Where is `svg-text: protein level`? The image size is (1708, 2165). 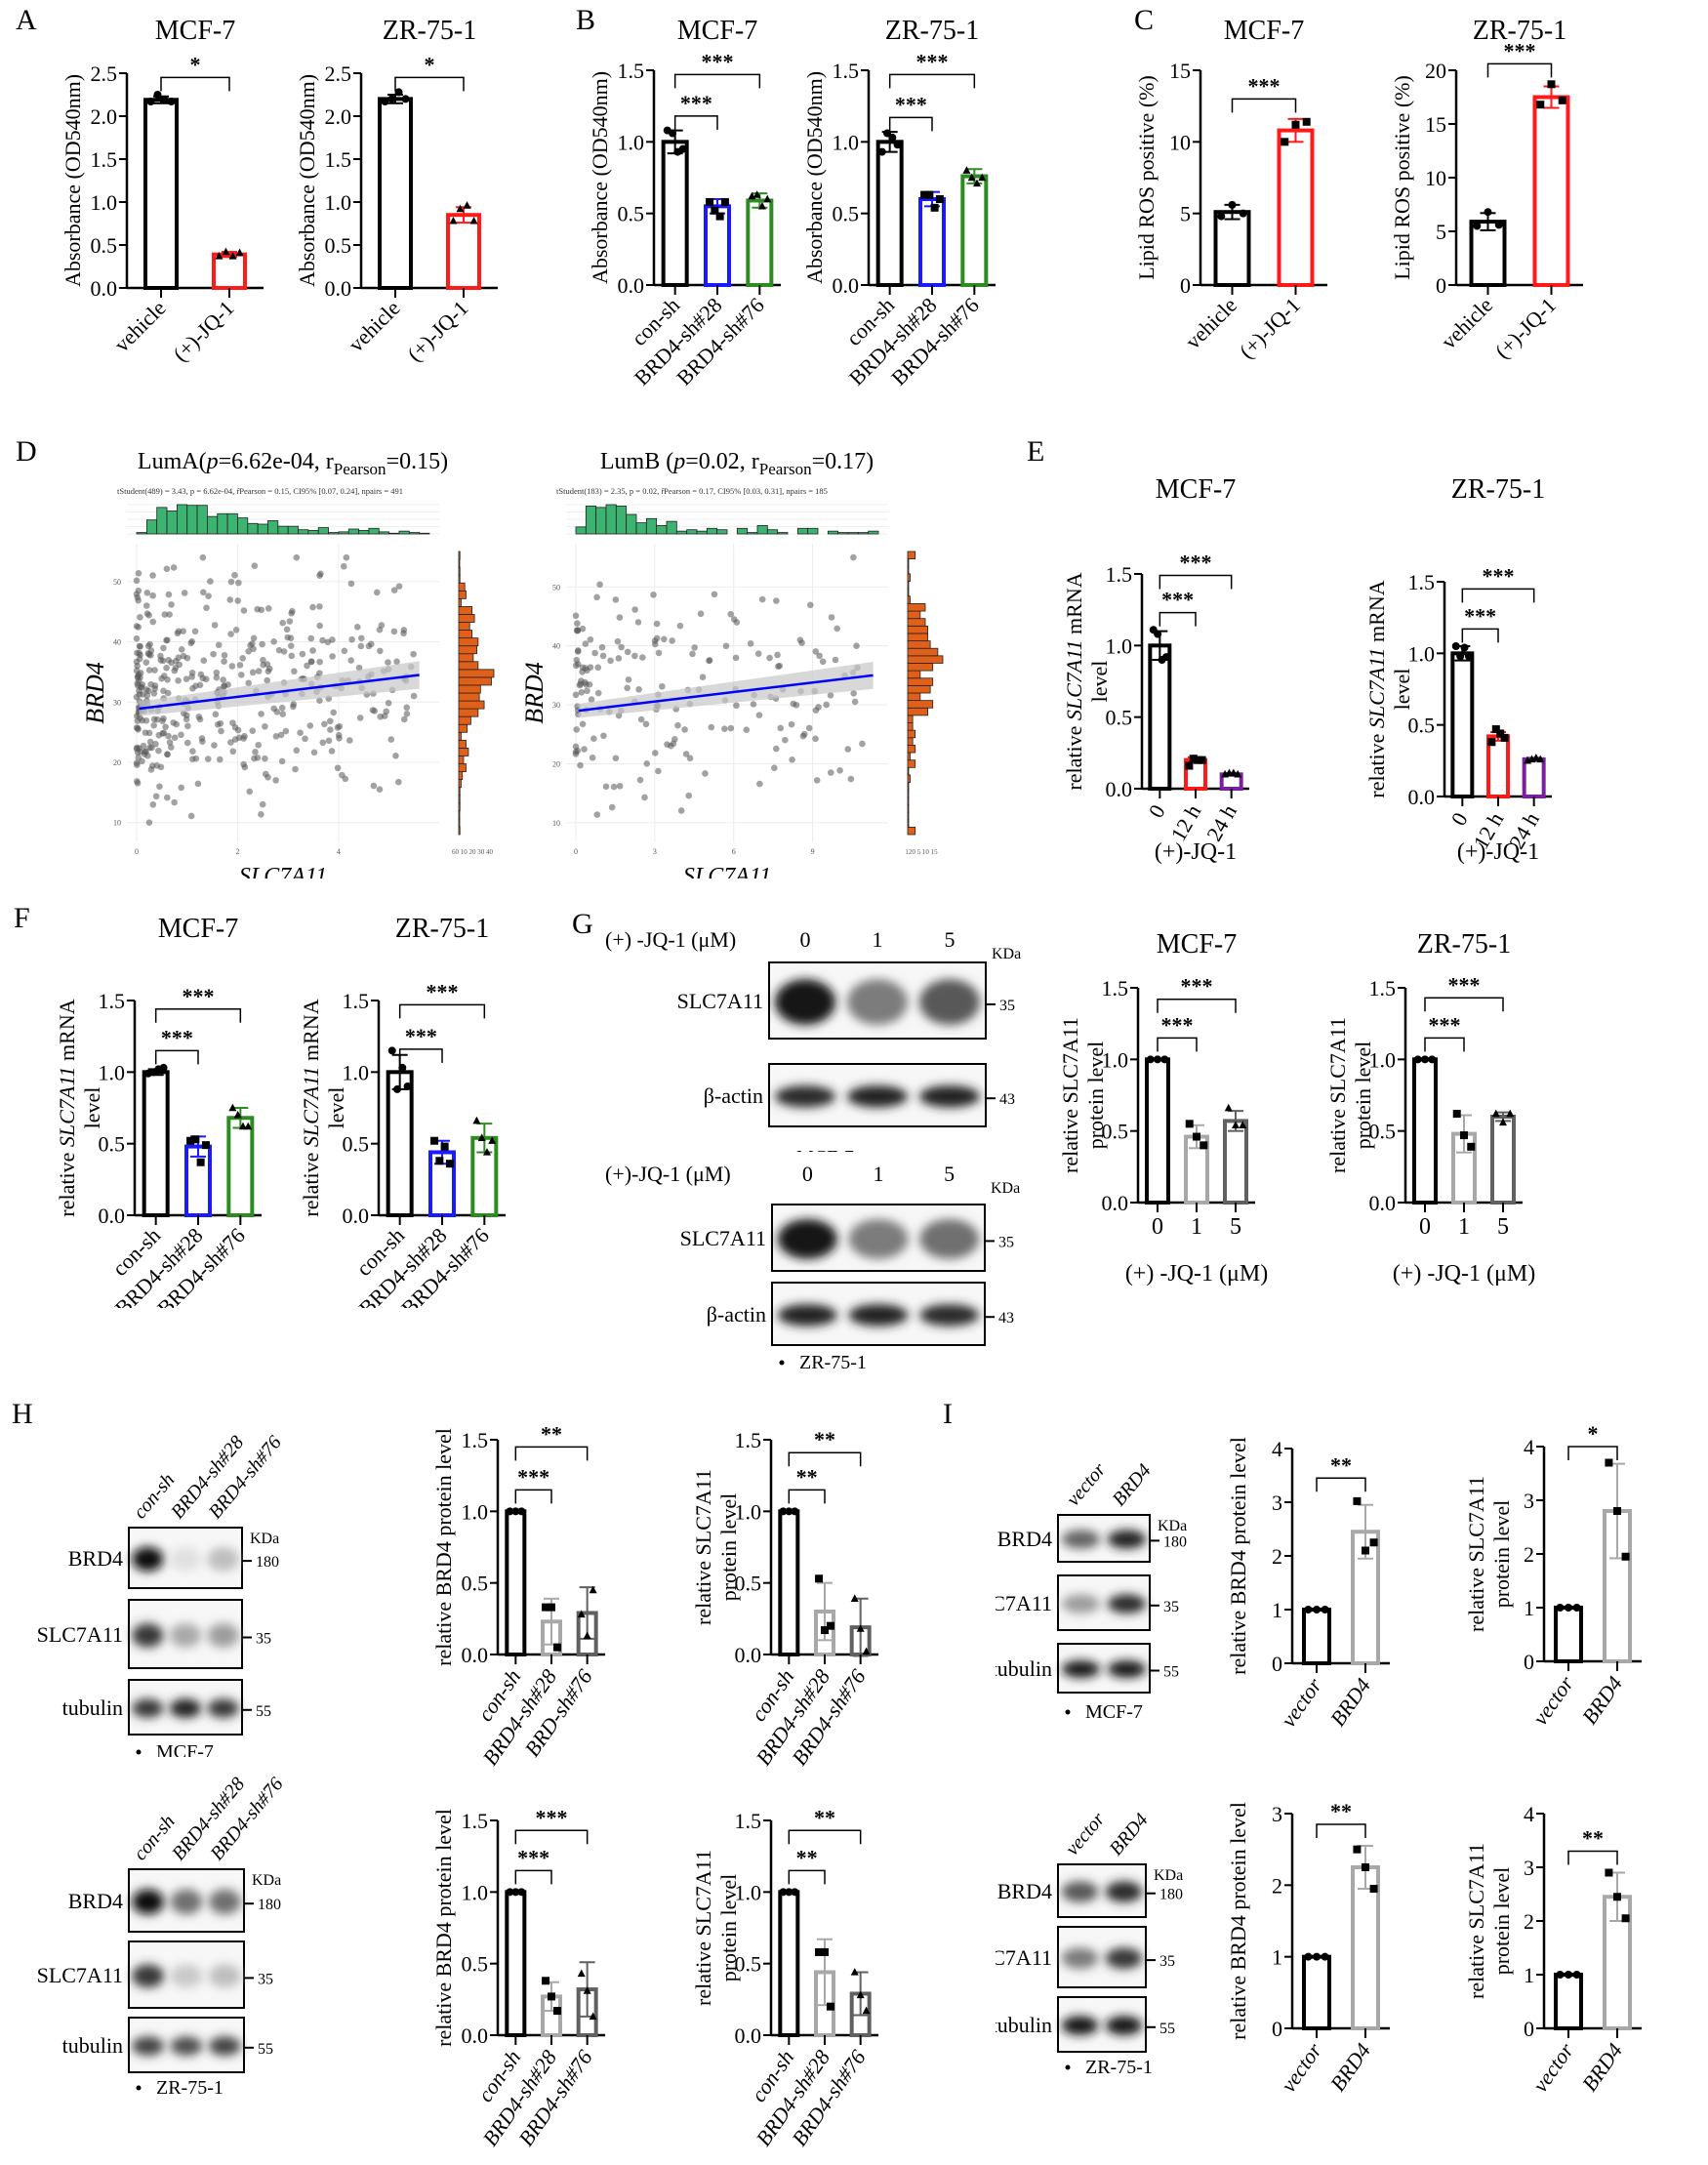 svg-text: protein level is located at coordinates (1095, 1096).